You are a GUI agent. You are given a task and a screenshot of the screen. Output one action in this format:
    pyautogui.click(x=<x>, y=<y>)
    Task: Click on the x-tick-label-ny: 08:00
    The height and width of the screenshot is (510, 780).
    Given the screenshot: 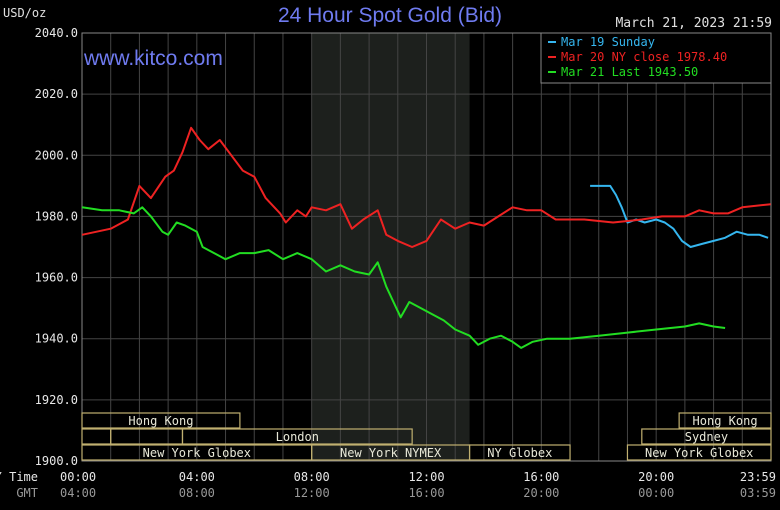 What is the action you would take?
    pyautogui.click(x=312, y=477)
    